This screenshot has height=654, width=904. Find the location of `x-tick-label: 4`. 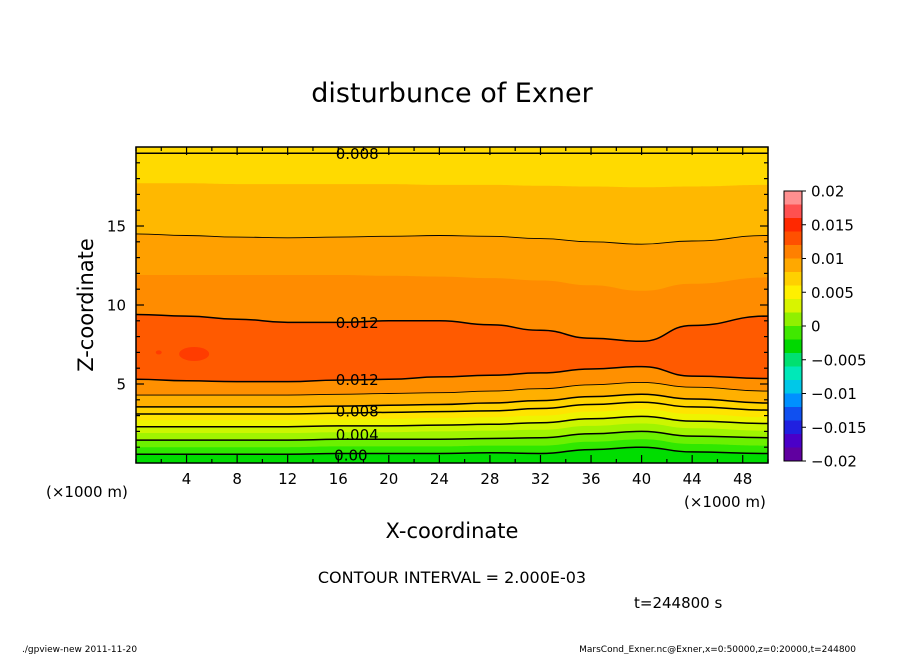

x-tick-label: 4 is located at coordinates (187, 479).